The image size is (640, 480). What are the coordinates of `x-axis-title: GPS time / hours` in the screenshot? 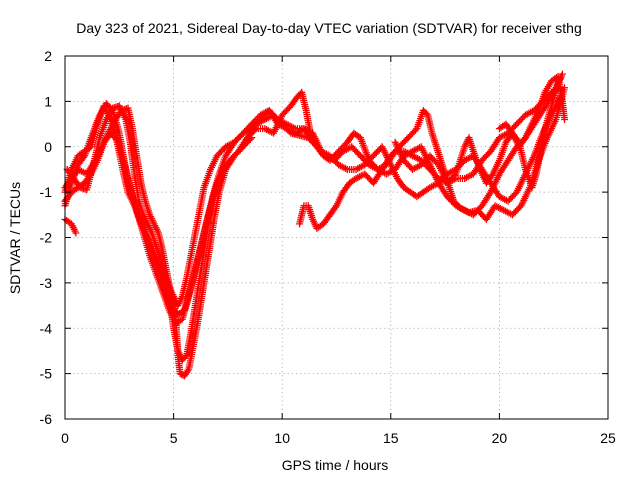 It's located at (335, 465).